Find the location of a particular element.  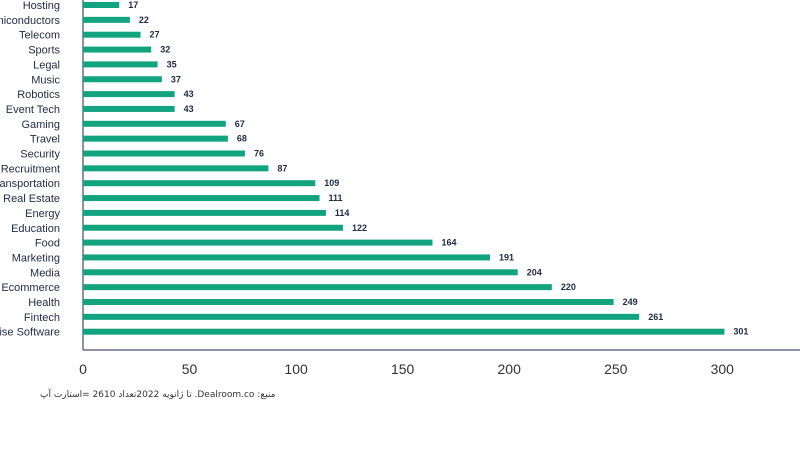

x-tick-label: 300 is located at coordinates (723, 369).